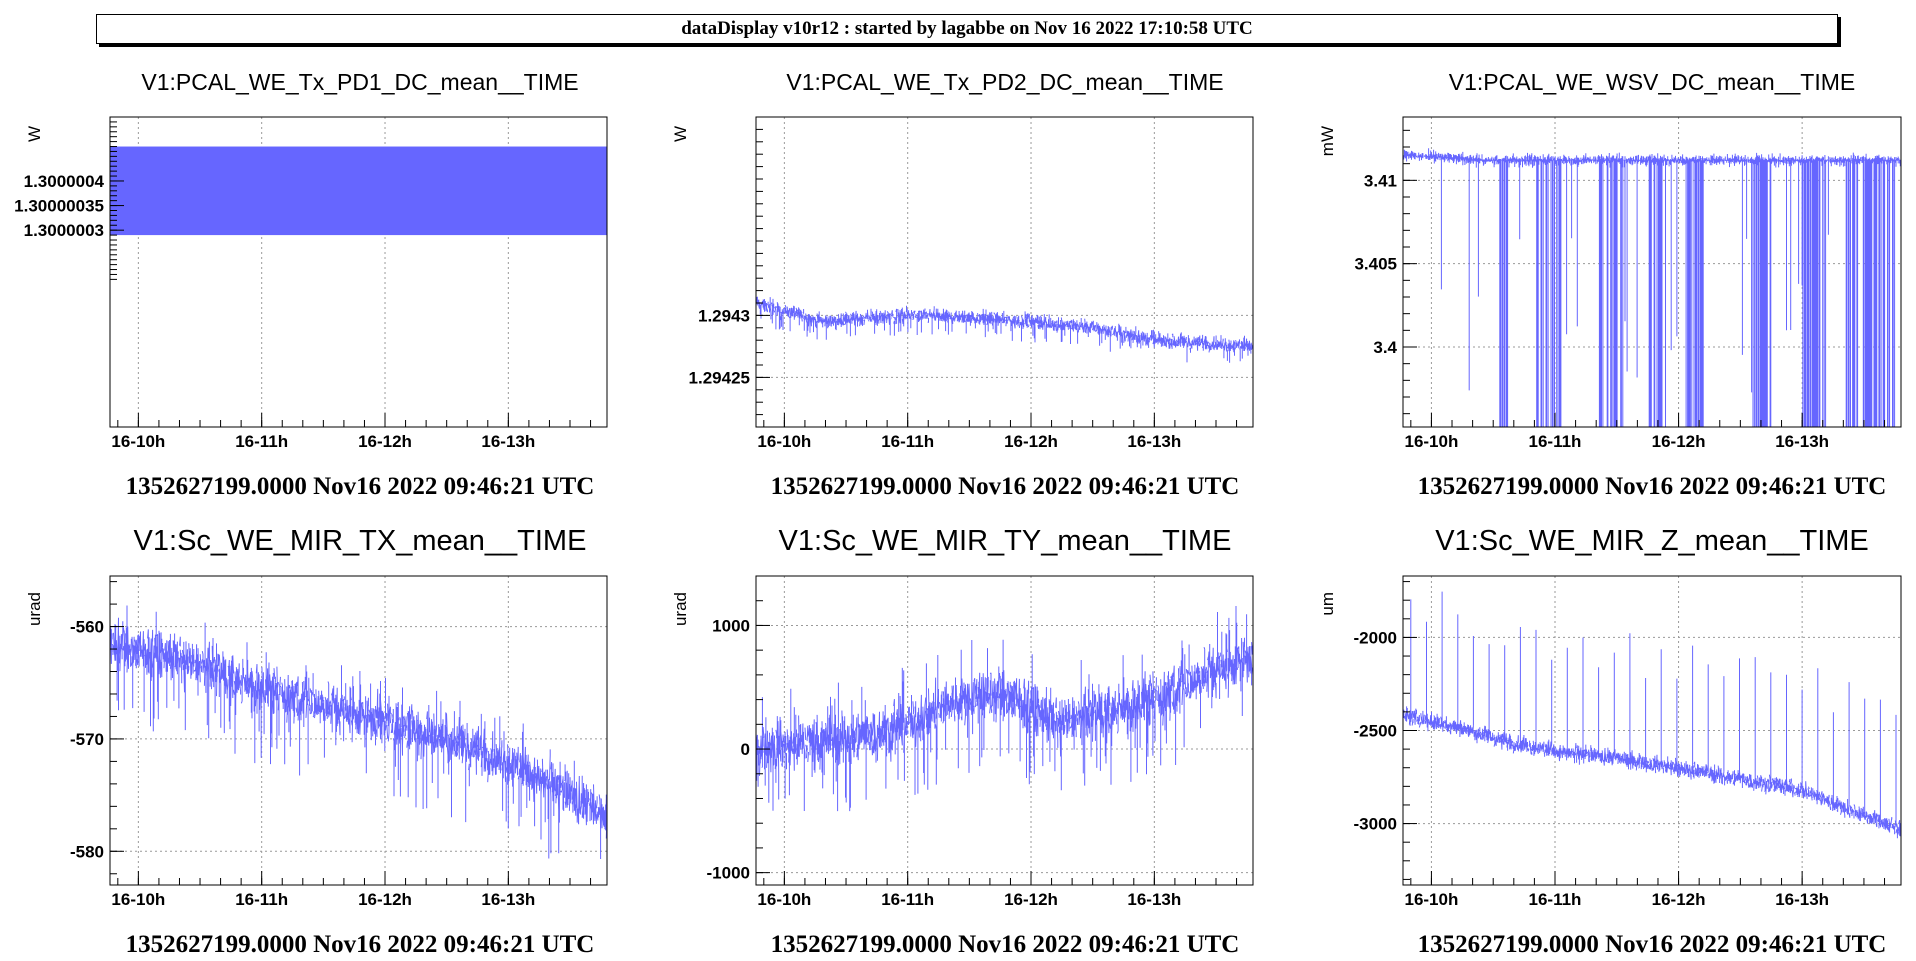  Describe the element at coordinates (359, 82) in the screenshot. I see `chart-title: V1:PCAL_WE_Tx_PD1_DC_mean__TIME` at that location.